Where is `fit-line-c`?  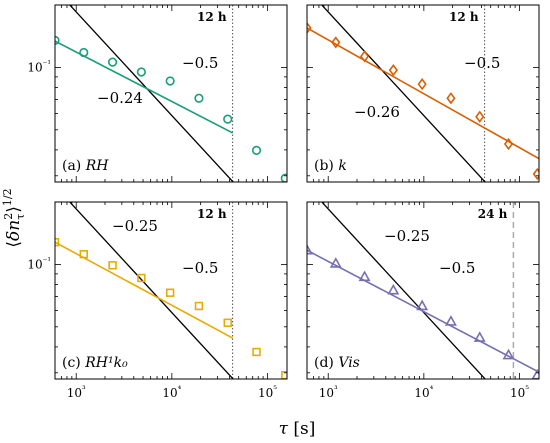
fit-line-c is located at coordinates (144, 290).